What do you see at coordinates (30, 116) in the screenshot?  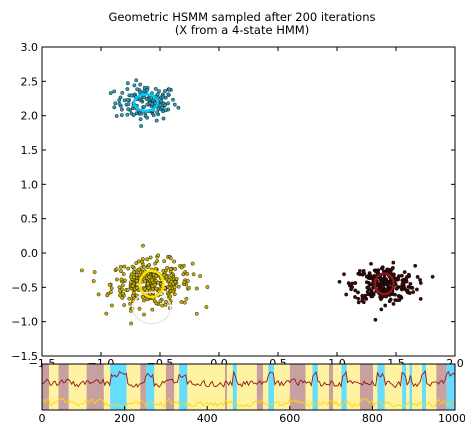 I see `y-tick-label: 2.0` at bounding box center [30, 116].